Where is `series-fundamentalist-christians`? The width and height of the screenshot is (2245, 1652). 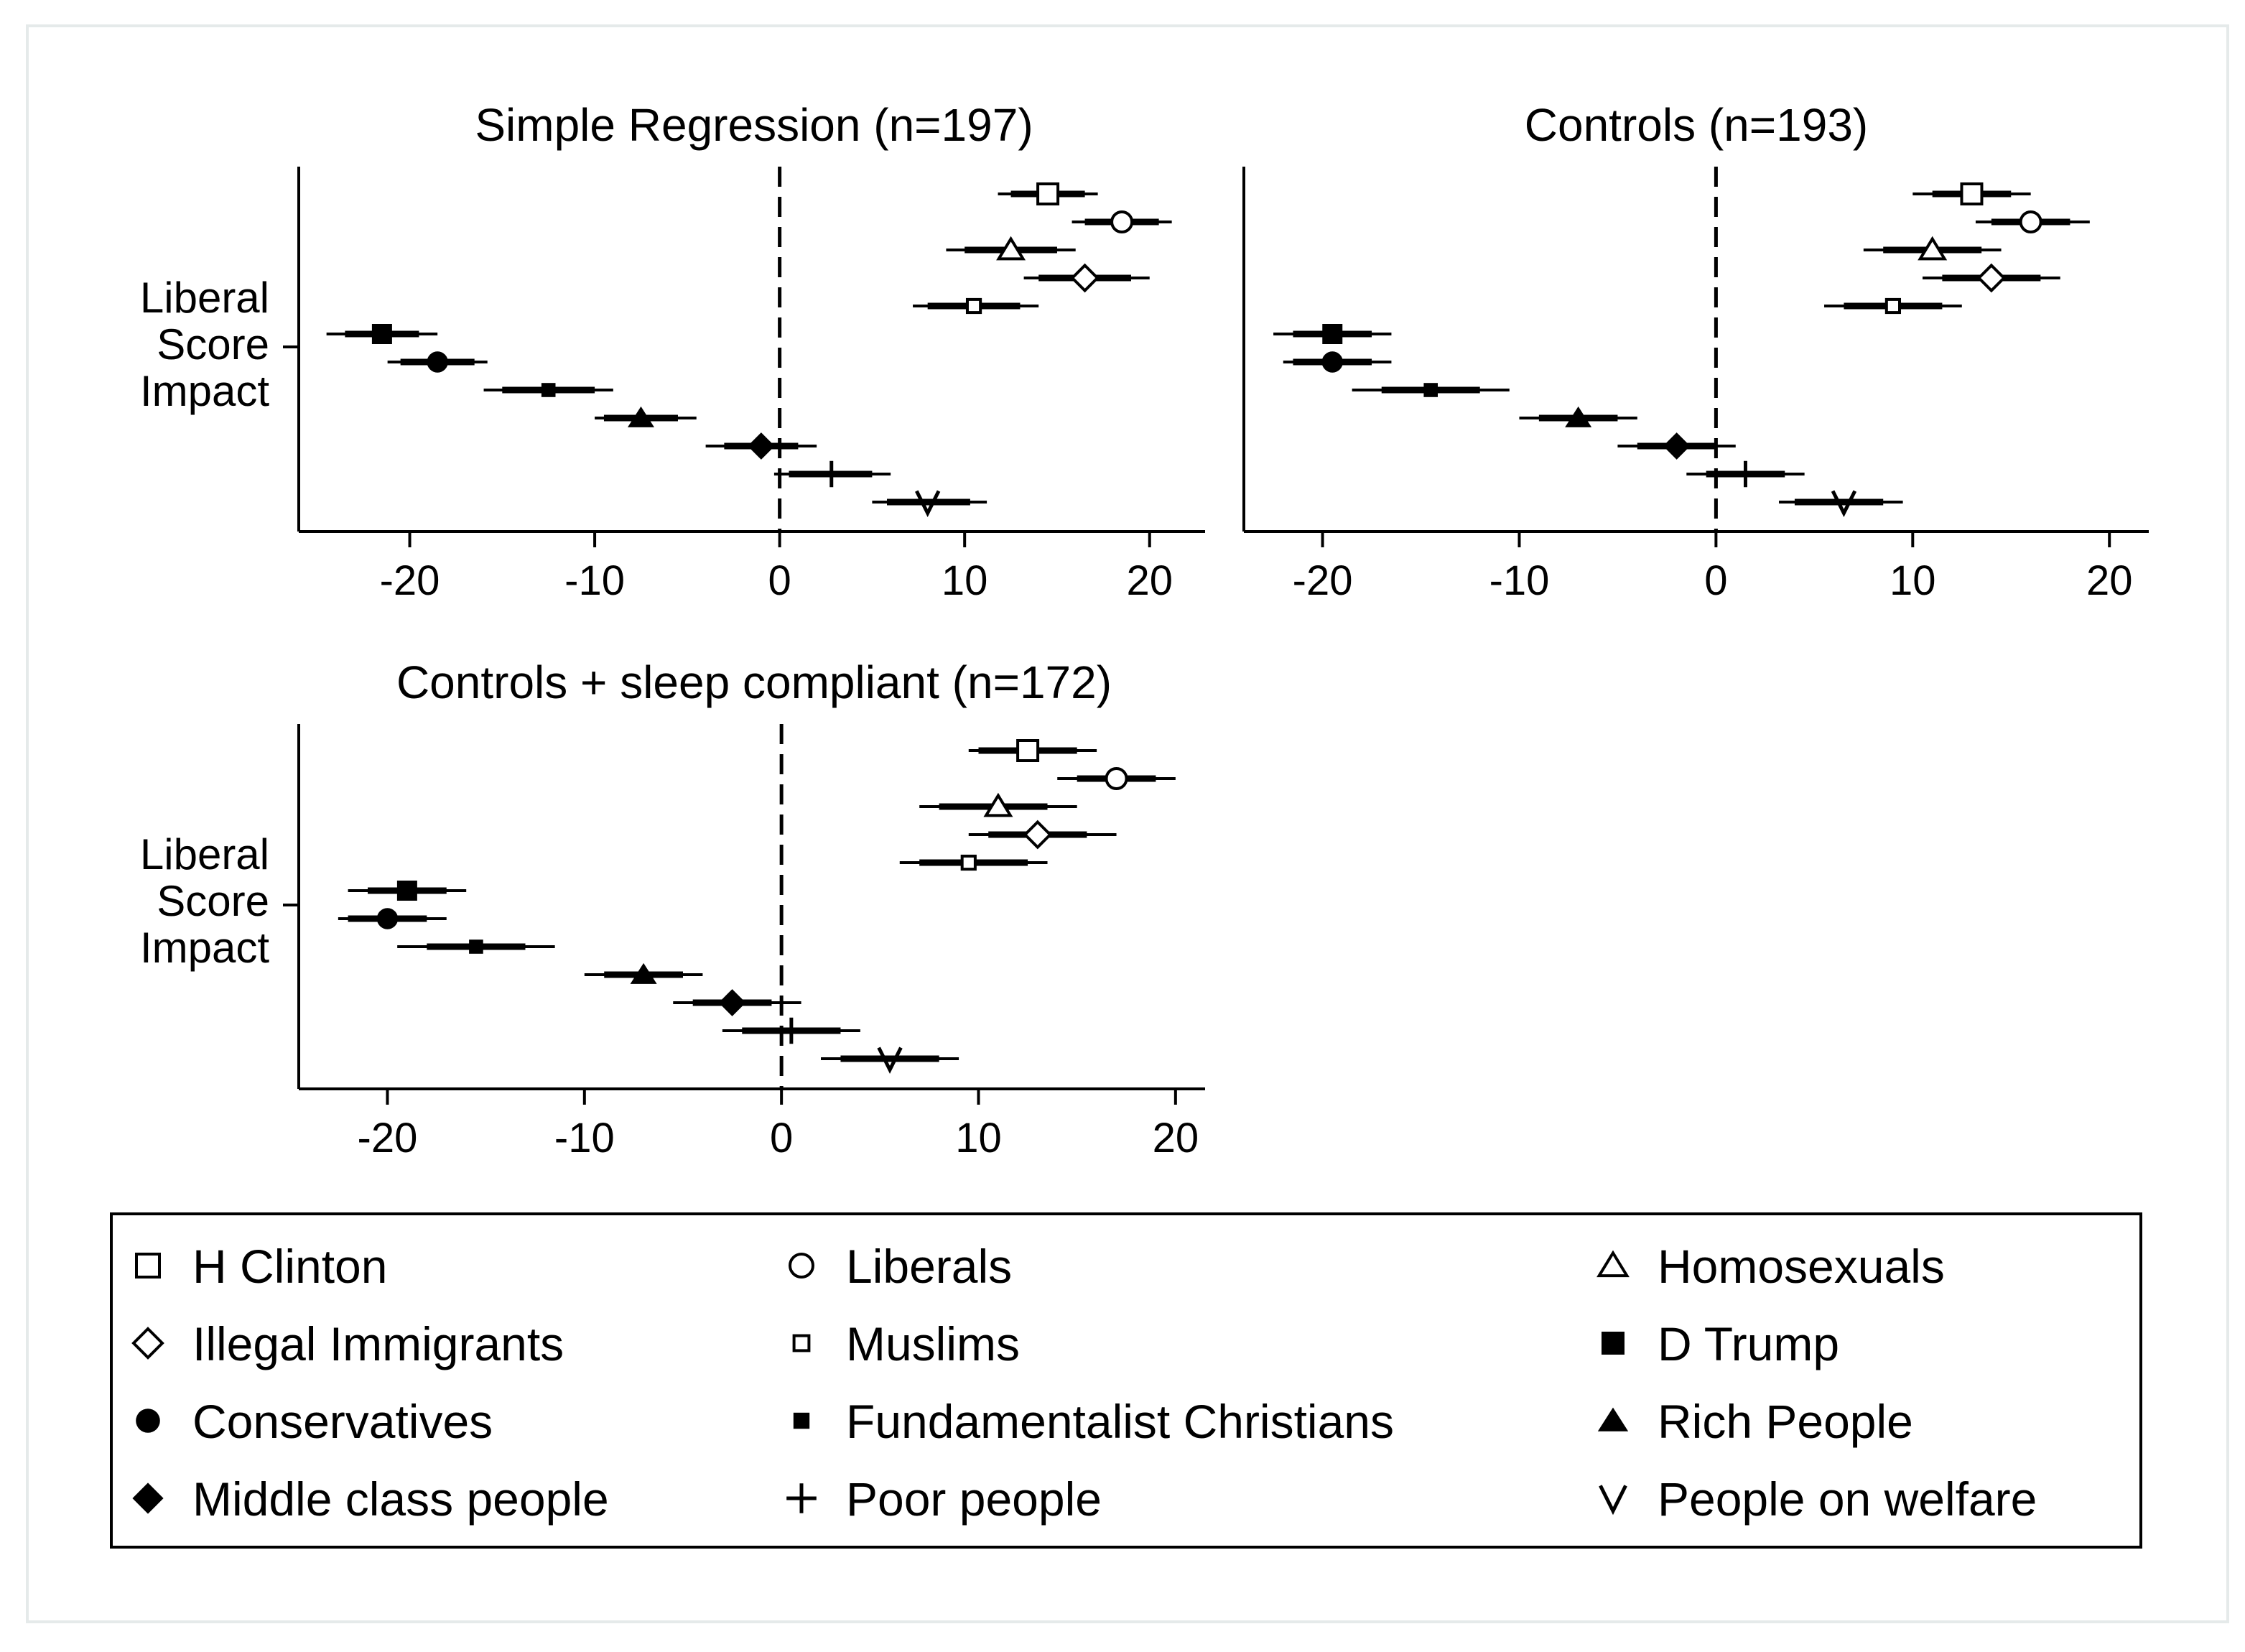
series-fundamentalist-christians is located at coordinates (548, 390).